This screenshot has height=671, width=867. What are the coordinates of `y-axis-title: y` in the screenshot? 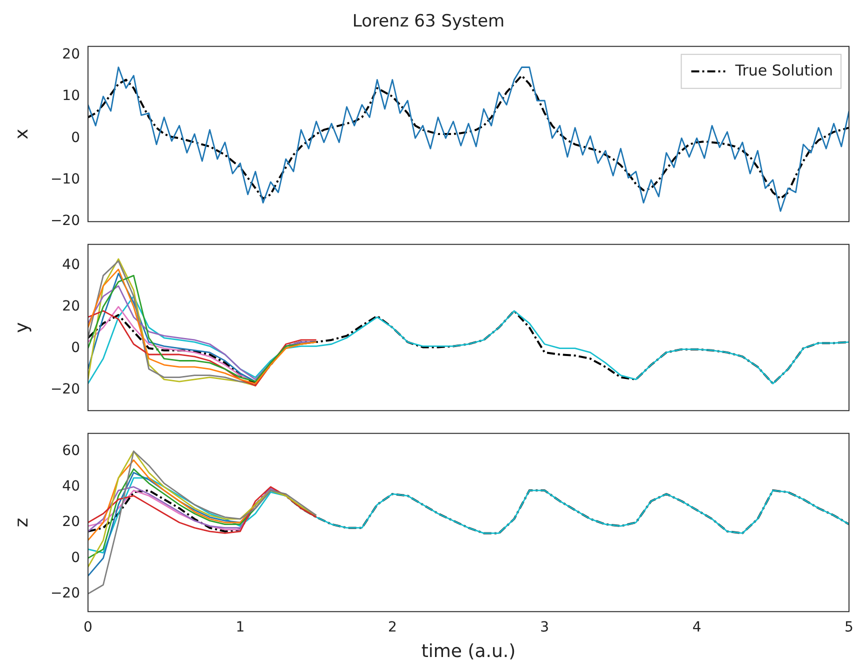 It's located at (21, 327).